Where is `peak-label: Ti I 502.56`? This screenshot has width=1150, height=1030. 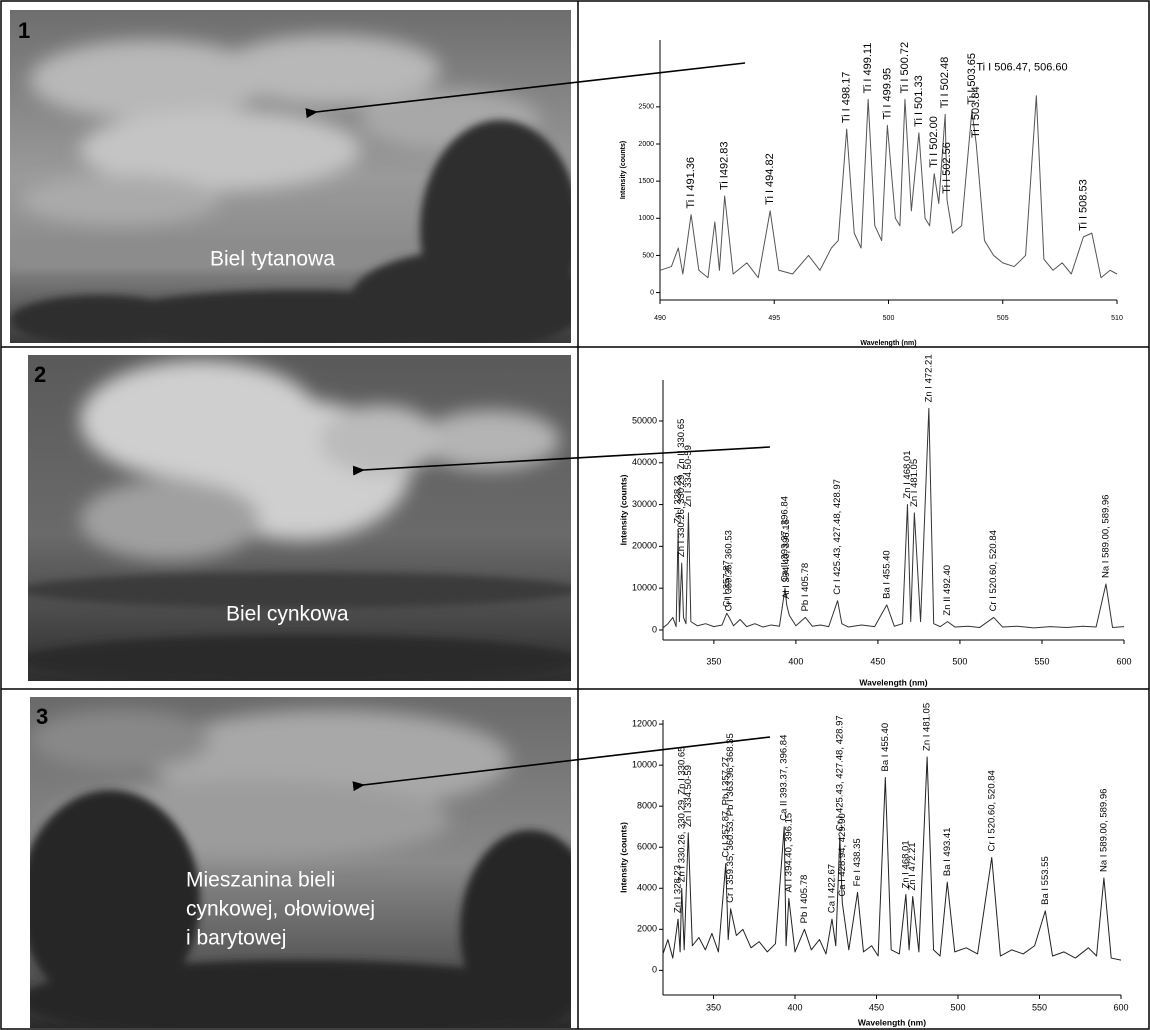
peak-label: Ti I 502.56 is located at coordinates (947, 168).